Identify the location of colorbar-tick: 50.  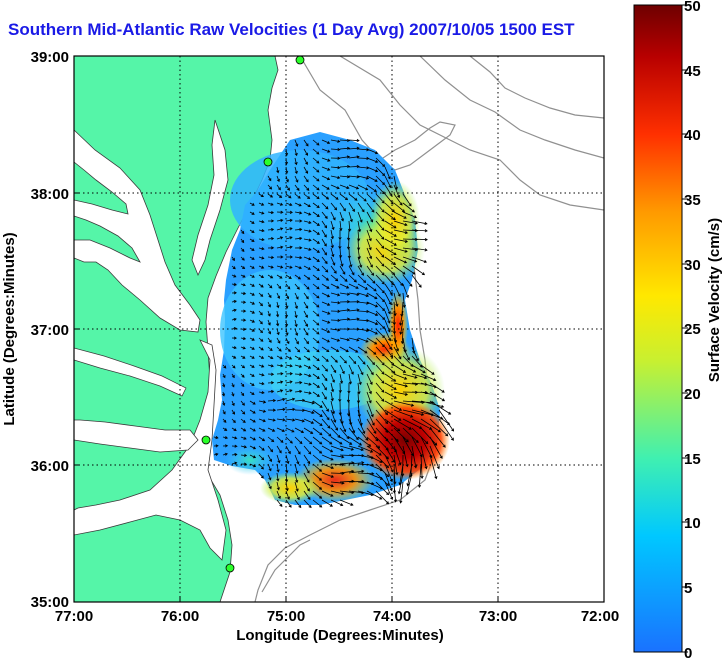
(692, 7).